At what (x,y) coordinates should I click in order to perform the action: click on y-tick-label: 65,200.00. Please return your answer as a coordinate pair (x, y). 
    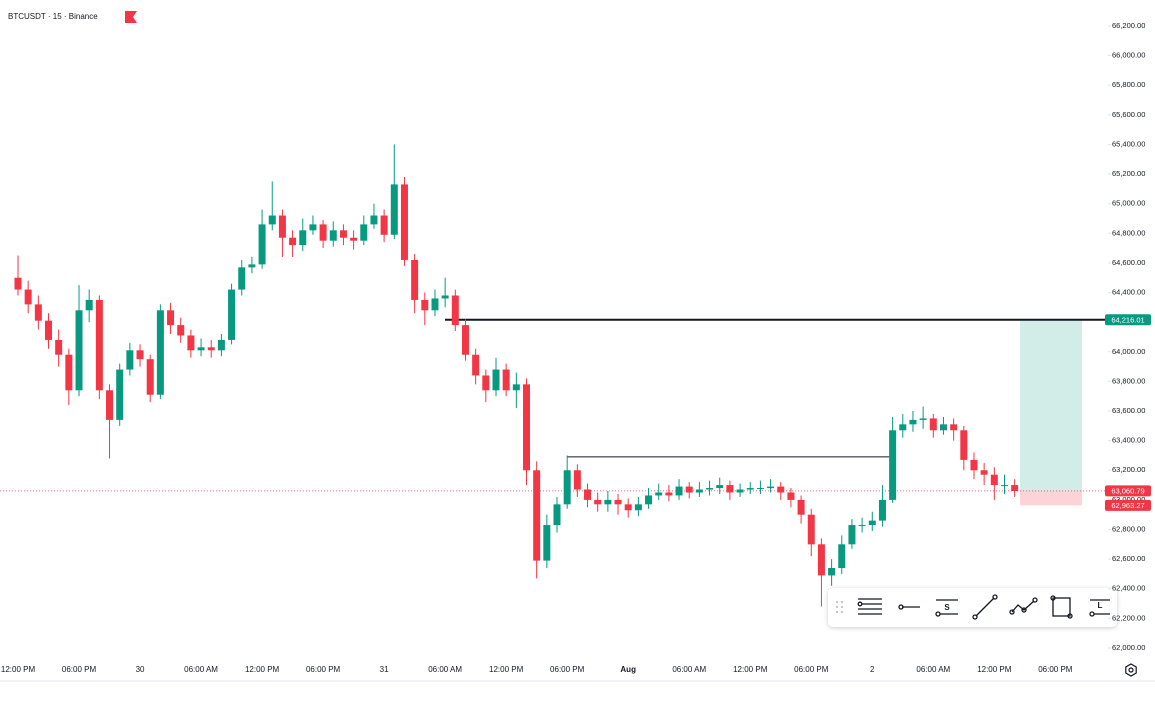
    Looking at the image, I should click on (1128, 173).